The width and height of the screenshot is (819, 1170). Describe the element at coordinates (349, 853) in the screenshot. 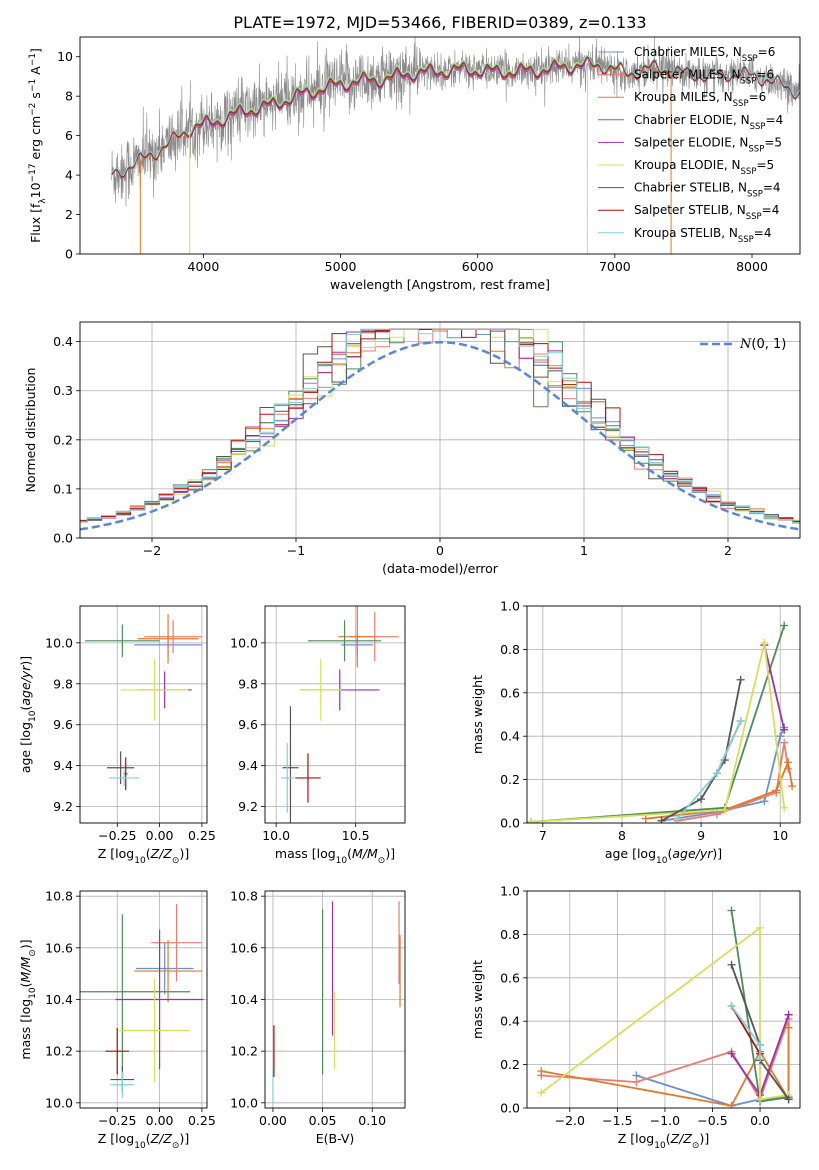

I see `age_vs_mass-xlabel-part: (` at that location.